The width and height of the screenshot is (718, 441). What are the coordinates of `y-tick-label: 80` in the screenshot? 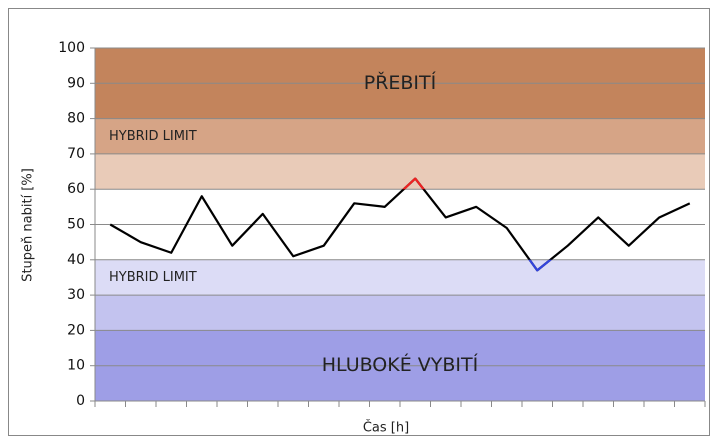 It's located at (76, 119).